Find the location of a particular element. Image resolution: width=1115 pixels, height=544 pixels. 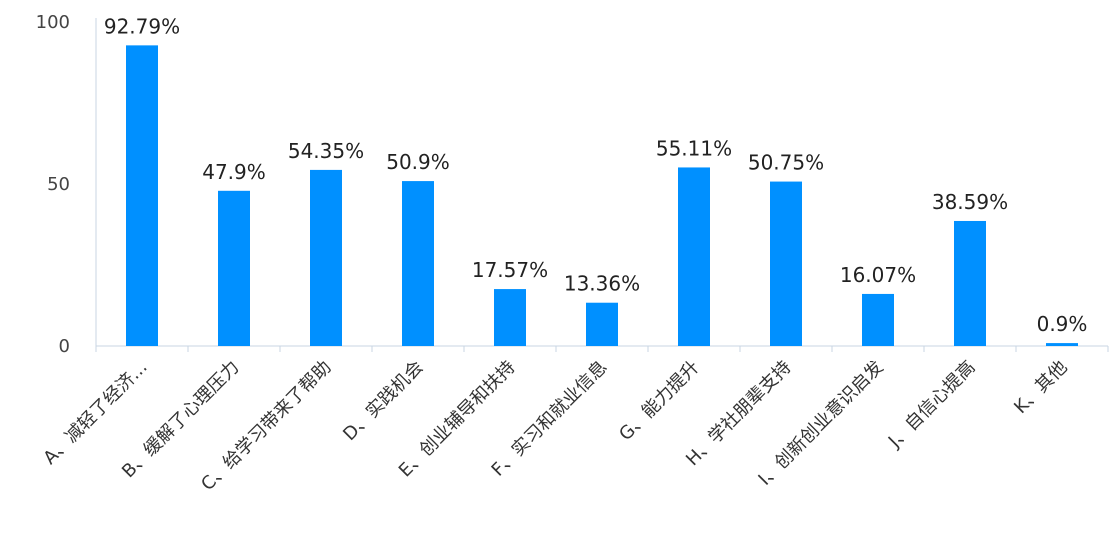

y-tick-label: 100 is located at coordinates (53, 22).